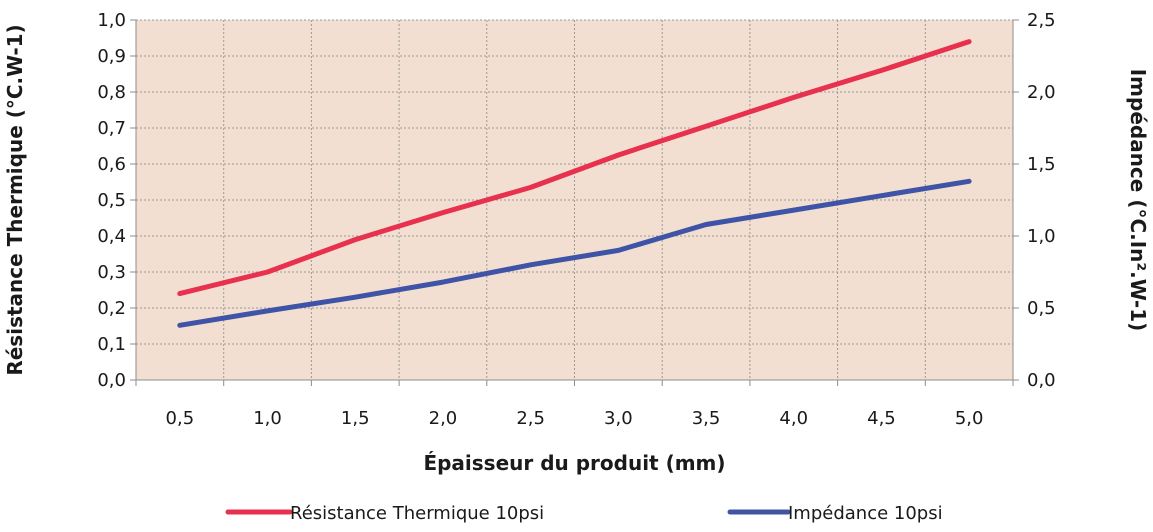  What do you see at coordinates (1041, 164) in the screenshot?
I see `y-right-tick-label: 1,5` at bounding box center [1041, 164].